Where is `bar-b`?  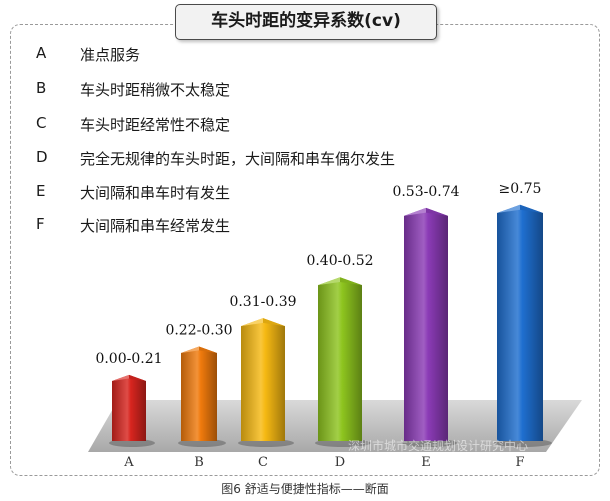
bar-b is located at coordinates (202, 396).